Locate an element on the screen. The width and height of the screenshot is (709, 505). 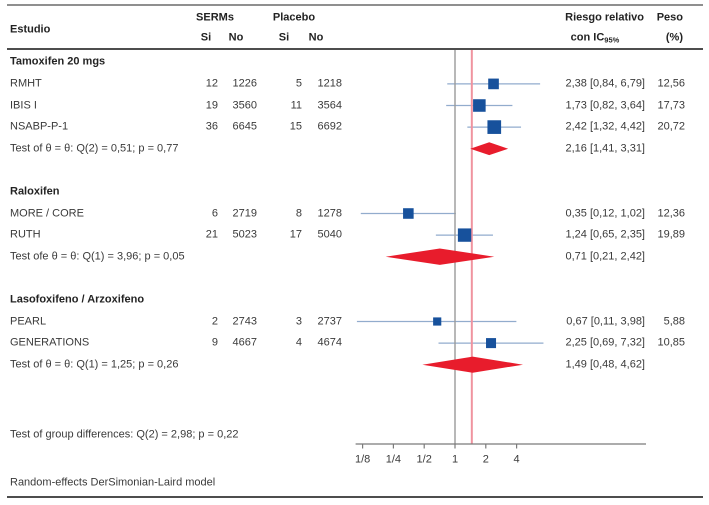
serms-si-count: 12 is located at coordinates (211, 83).